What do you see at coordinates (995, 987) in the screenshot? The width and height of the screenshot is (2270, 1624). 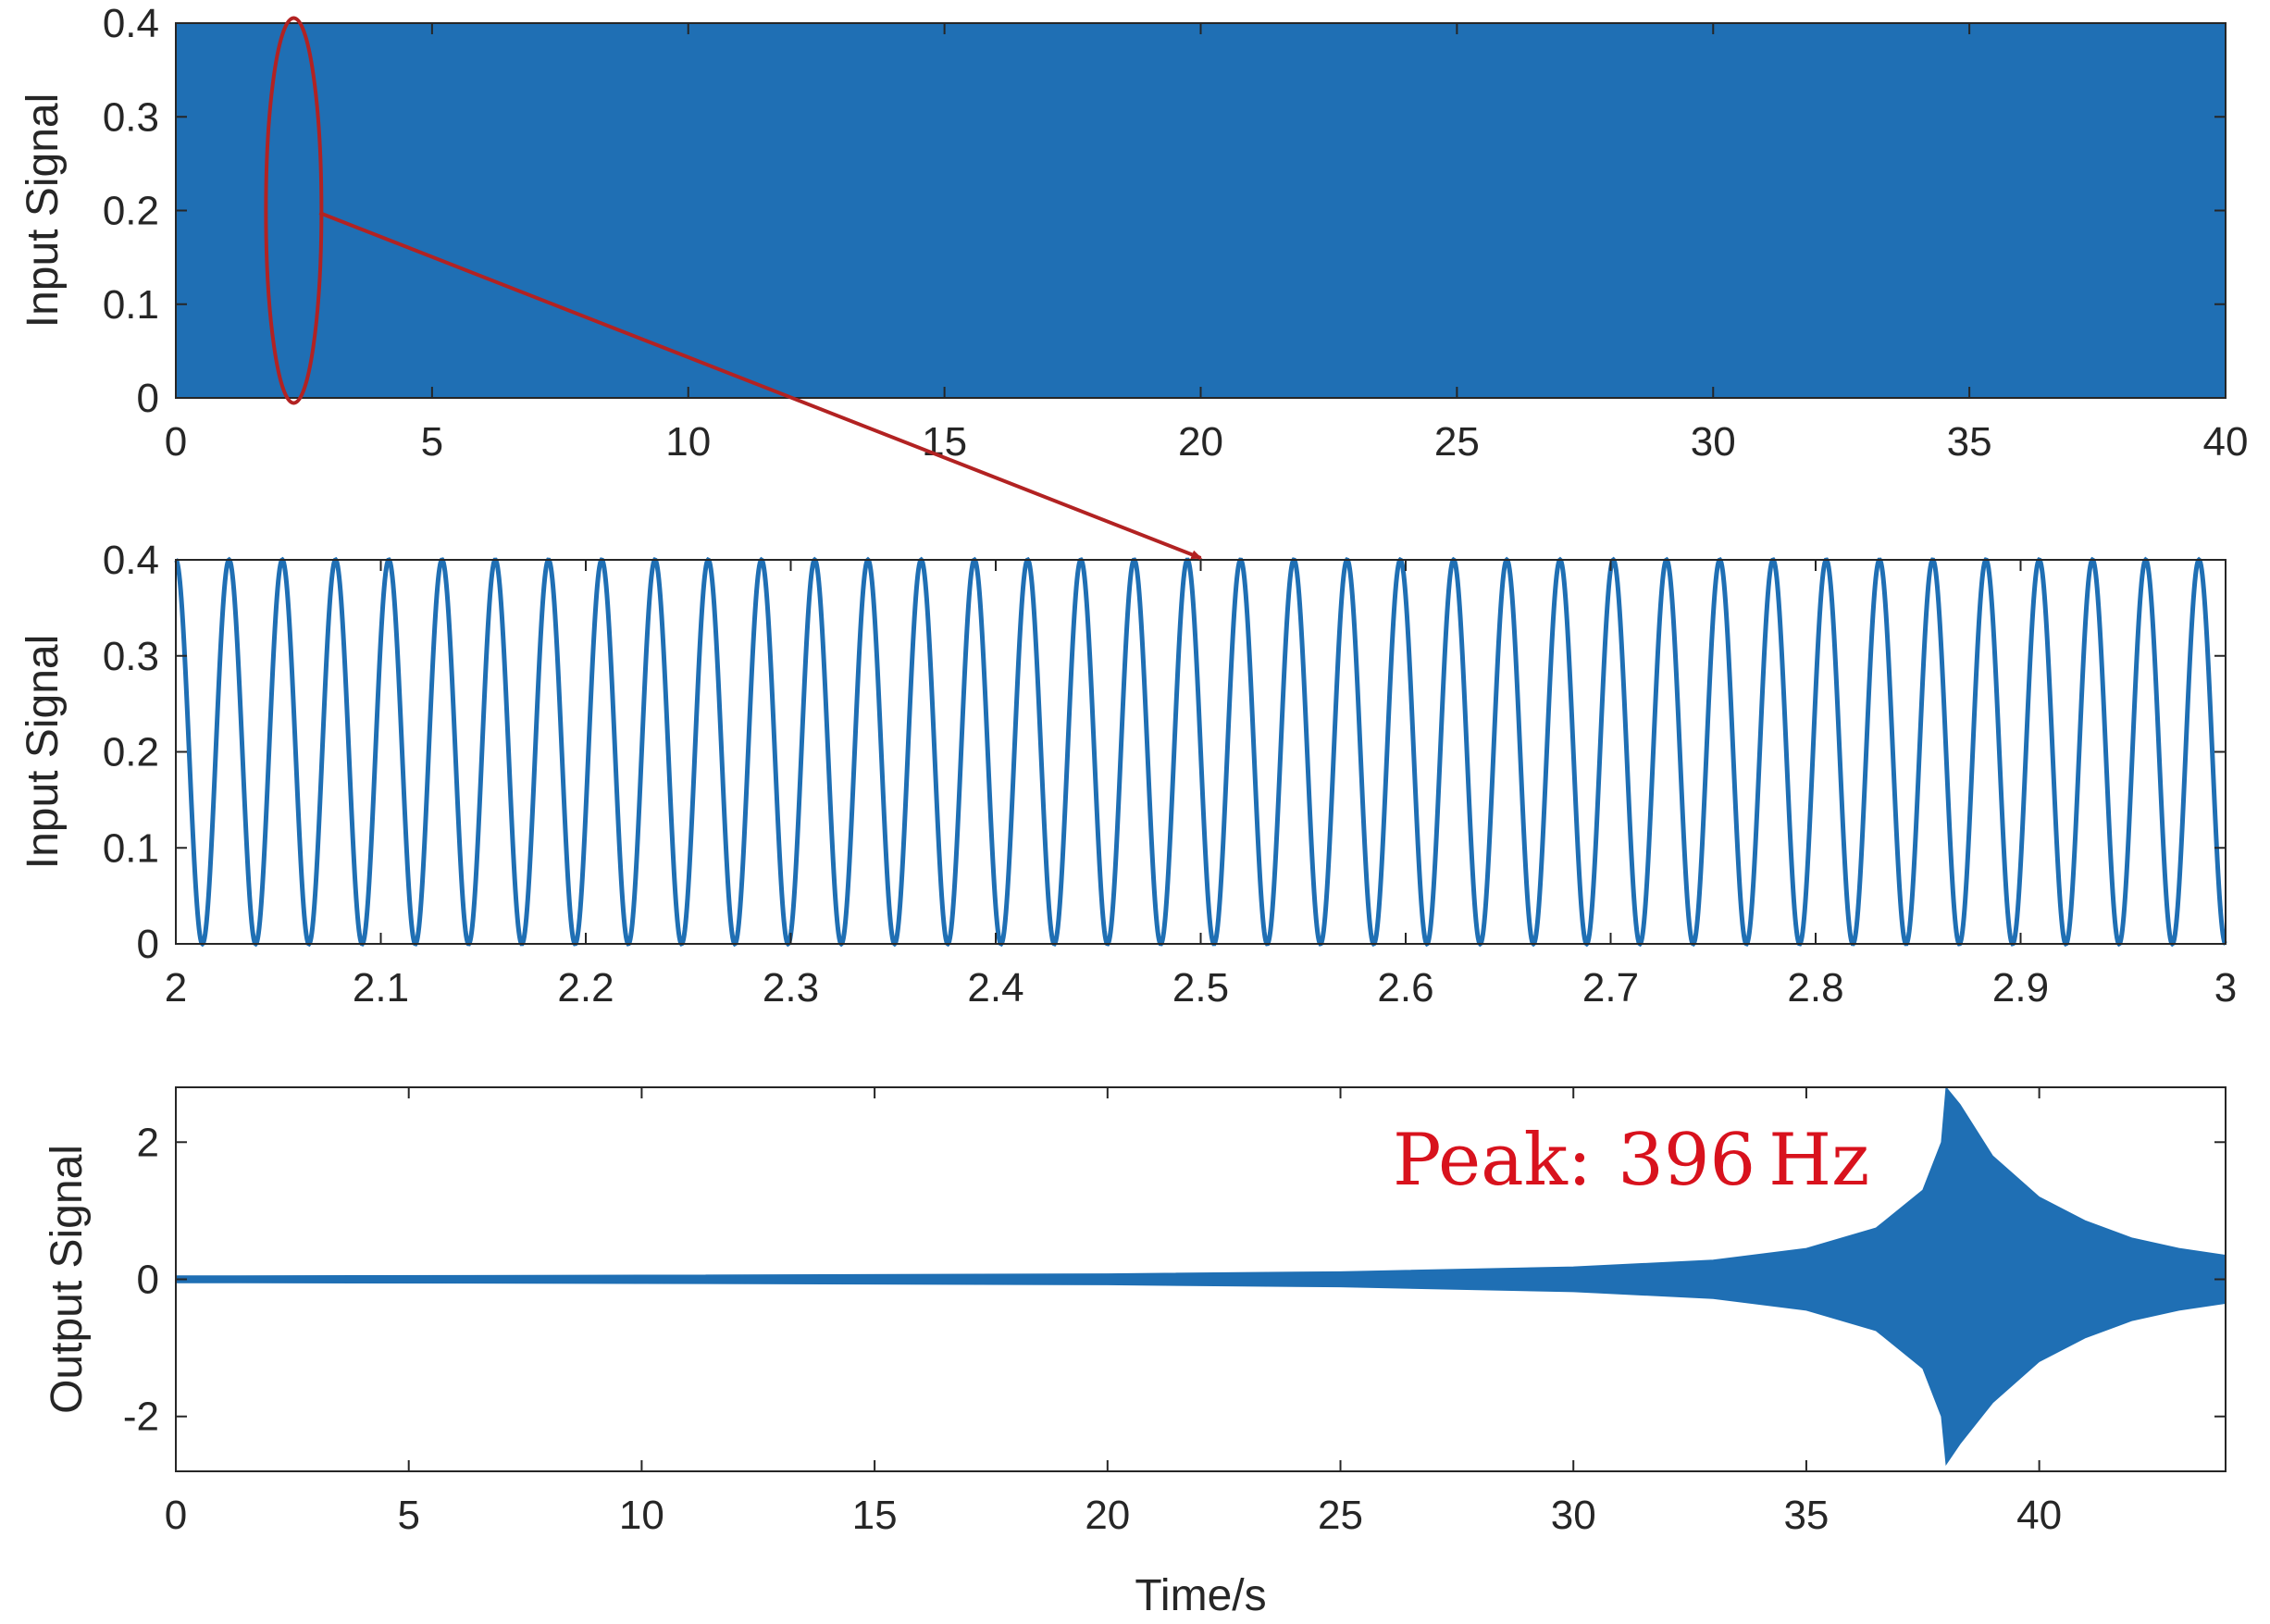 I see `x-tick-label: 2.4` at bounding box center [995, 987].